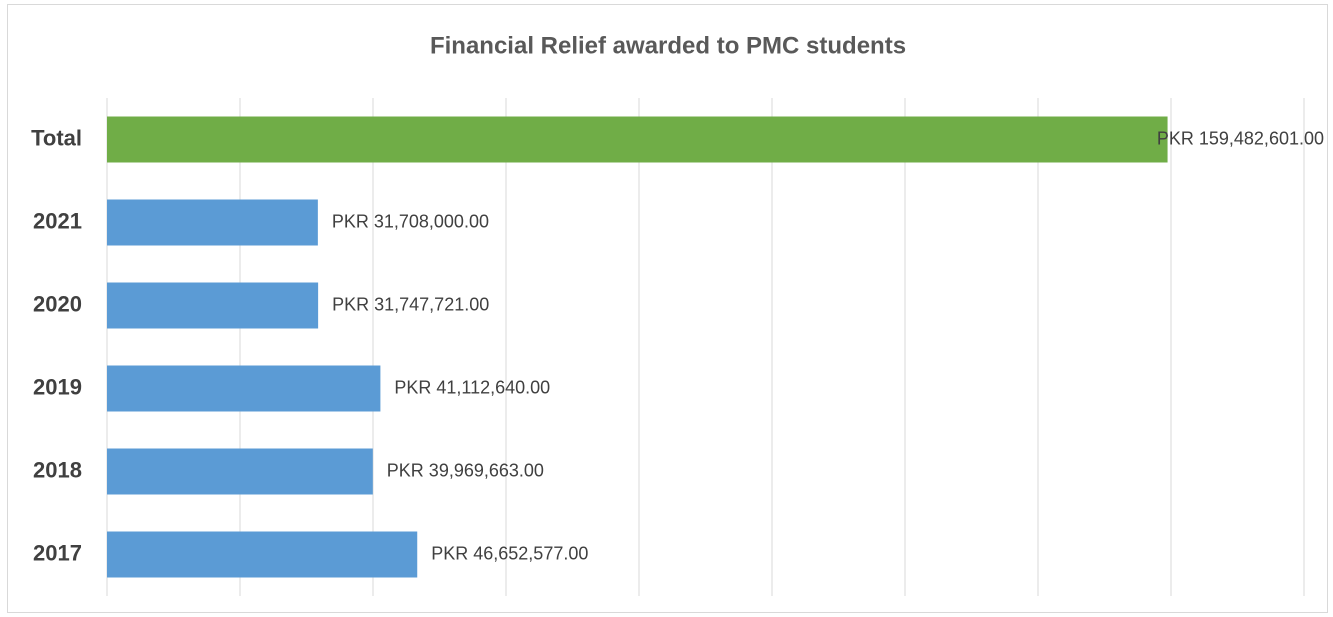  Describe the element at coordinates (57, 552) in the screenshot. I see `y-tick-label: 2017` at that location.